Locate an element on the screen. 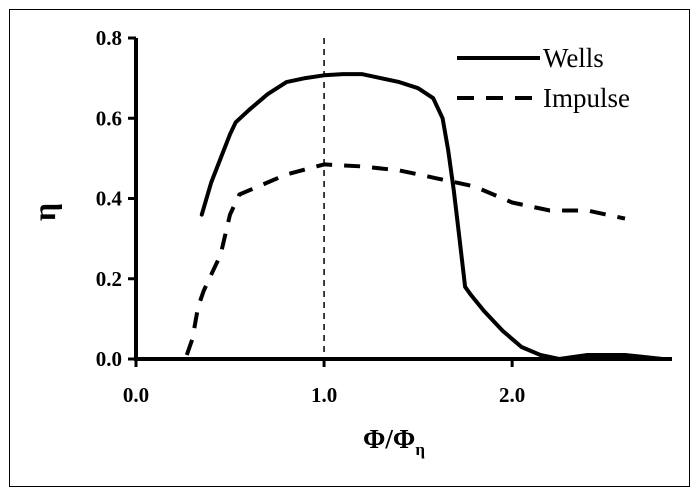 The image size is (699, 496). x-axis-label-main: Φ/Φ is located at coordinates (389, 439).